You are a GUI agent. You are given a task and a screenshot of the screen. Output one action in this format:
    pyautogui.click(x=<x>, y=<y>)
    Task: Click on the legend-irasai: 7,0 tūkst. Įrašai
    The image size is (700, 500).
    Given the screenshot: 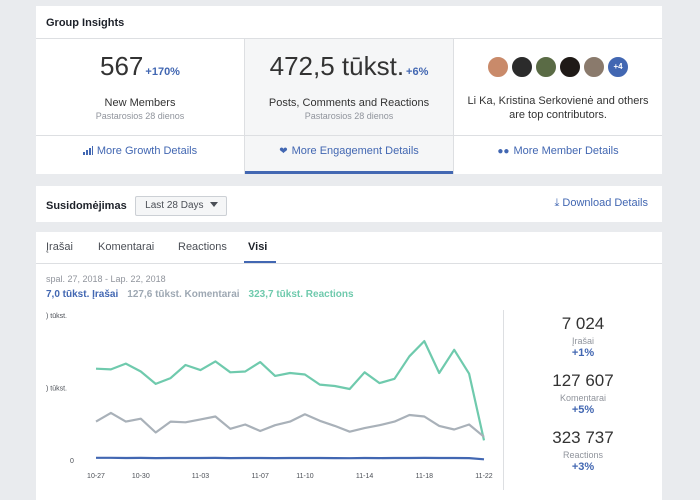 What is the action you would take?
    pyautogui.click(x=82, y=294)
    